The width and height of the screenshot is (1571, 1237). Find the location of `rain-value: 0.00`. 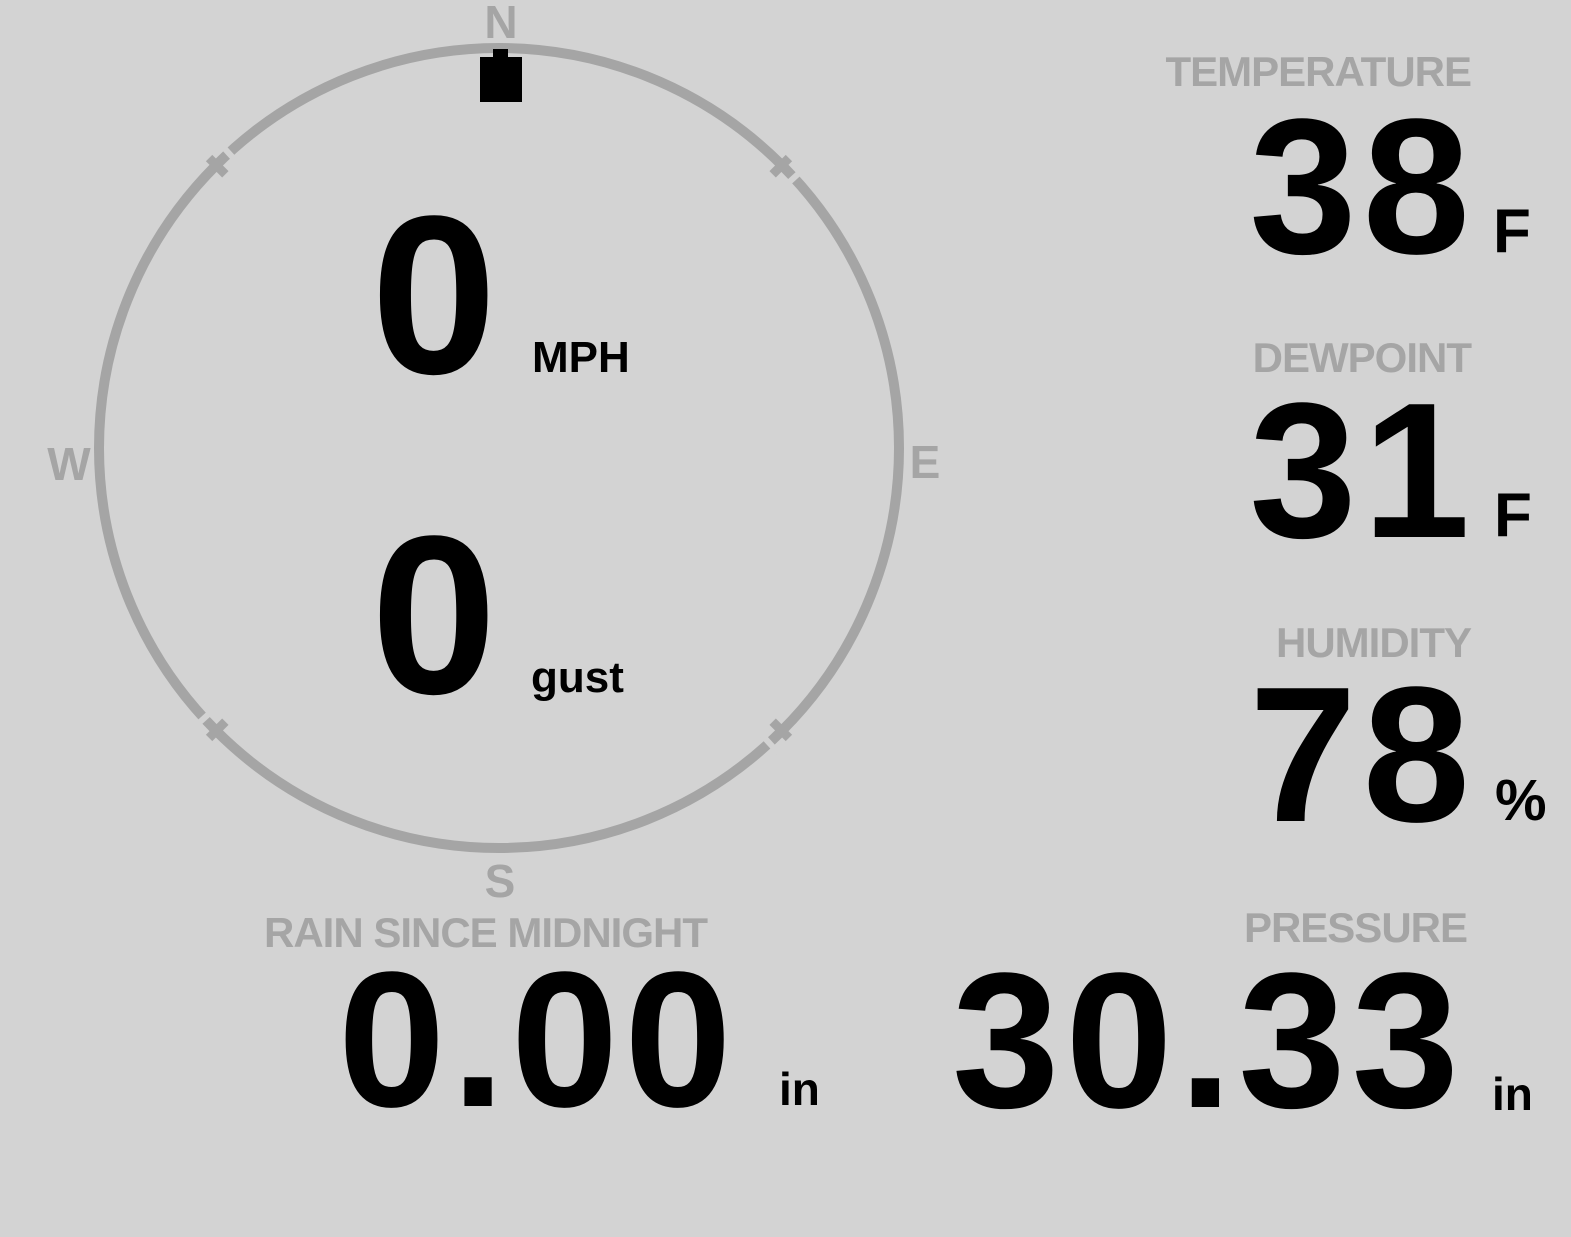

rain-value: 0.00 is located at coordinates (538, 1039).